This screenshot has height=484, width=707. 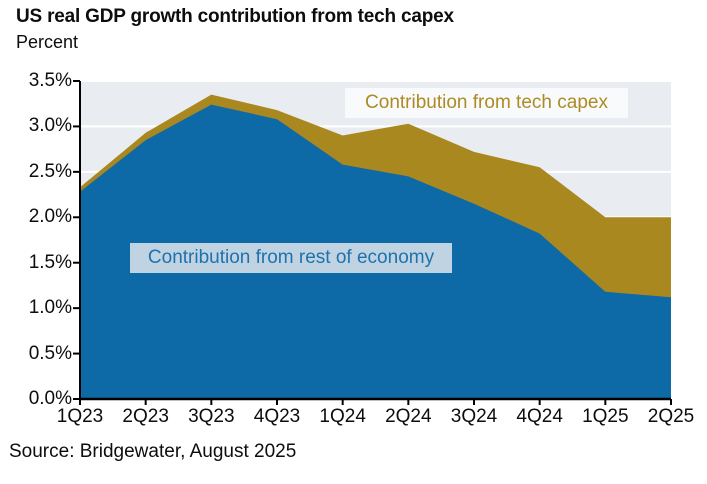 What do you see at coordinates (408, 416) in the screenshot?
I see `x-axis-label: 2Q24` at bounding box center [408, 416].